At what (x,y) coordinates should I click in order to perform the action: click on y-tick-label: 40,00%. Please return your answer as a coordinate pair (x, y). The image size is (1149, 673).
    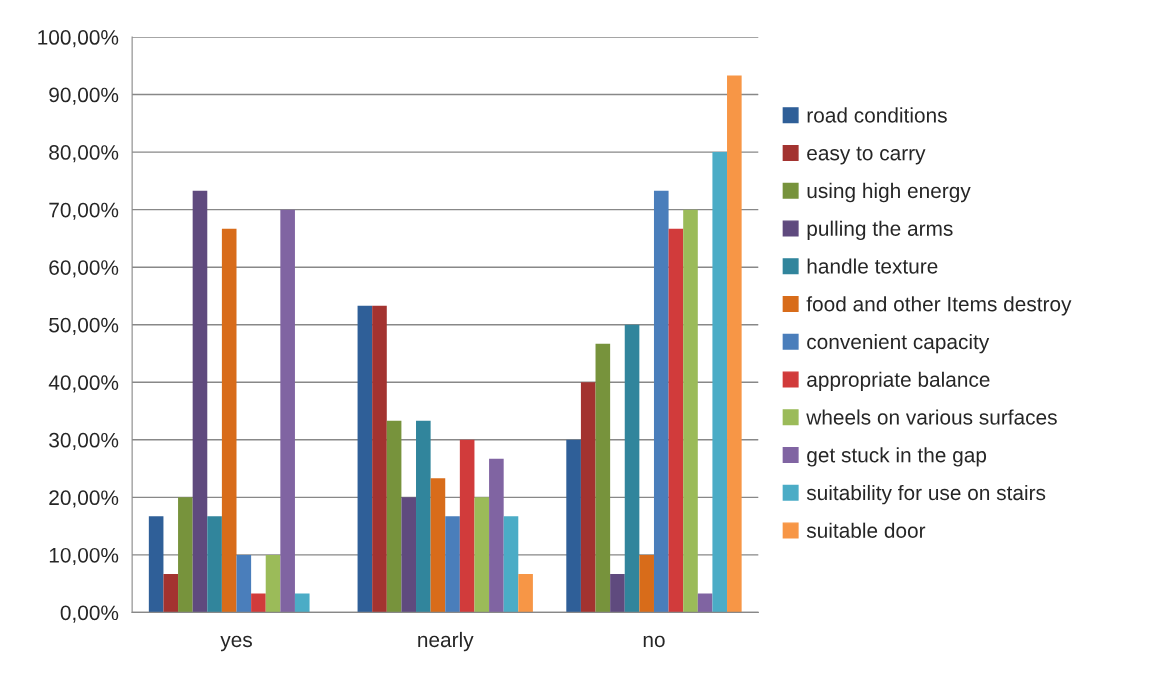
    Looking at the image, I should click on (83, 384).